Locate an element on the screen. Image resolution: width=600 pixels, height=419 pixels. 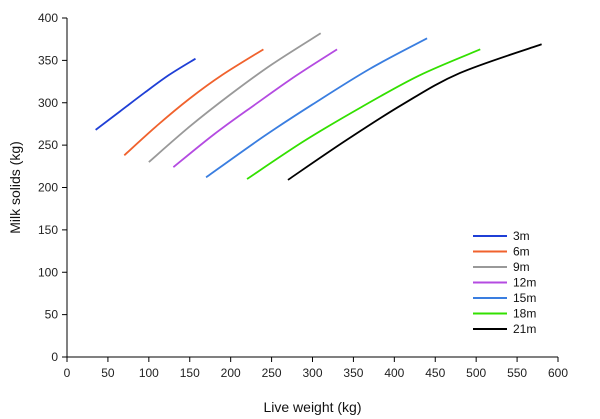
y-tick-label: 0 is located at coordinates (54, 357).